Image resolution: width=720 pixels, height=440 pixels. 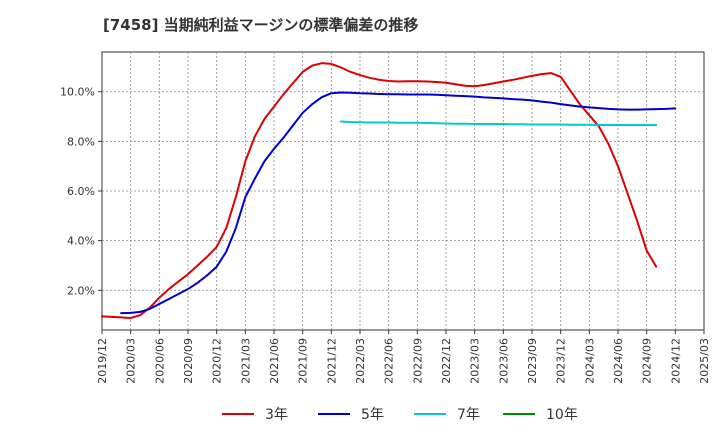 I want to click on x-tick-label: 2023/09, so click(x=532, y=361).